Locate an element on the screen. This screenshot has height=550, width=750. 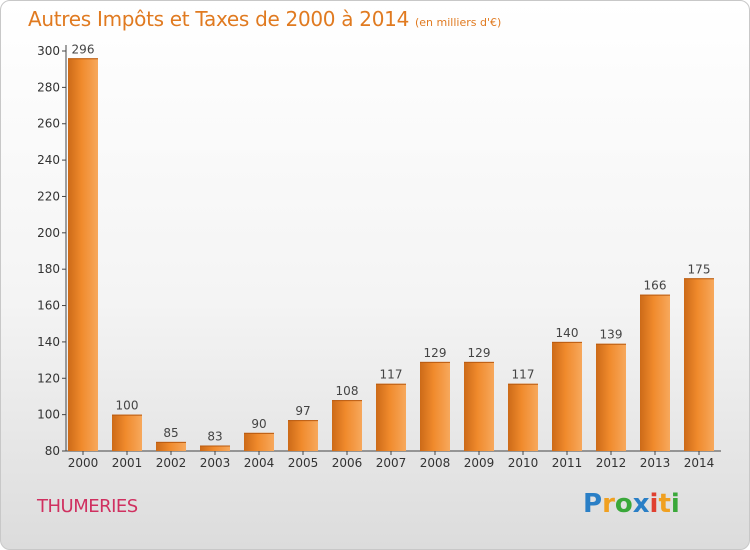
bar-2000 is located at coordinates (83, 254).